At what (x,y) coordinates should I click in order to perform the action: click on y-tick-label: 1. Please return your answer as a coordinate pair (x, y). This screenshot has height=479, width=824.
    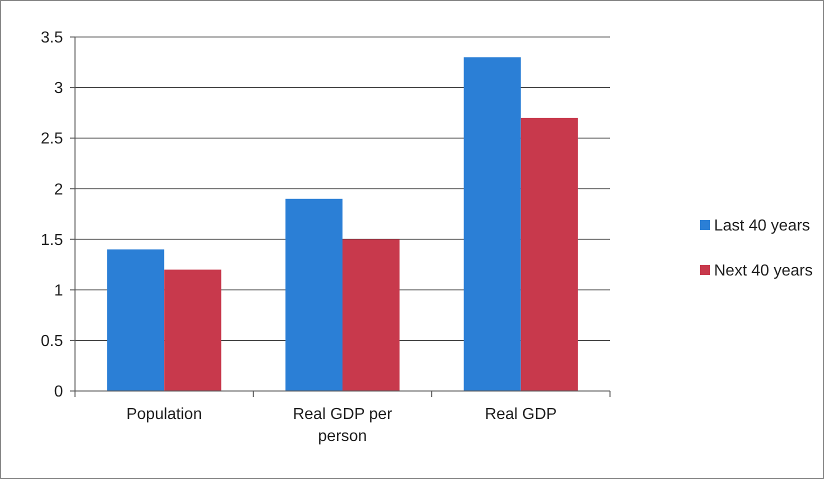
    Looking at the image, I should click on (59, 291).